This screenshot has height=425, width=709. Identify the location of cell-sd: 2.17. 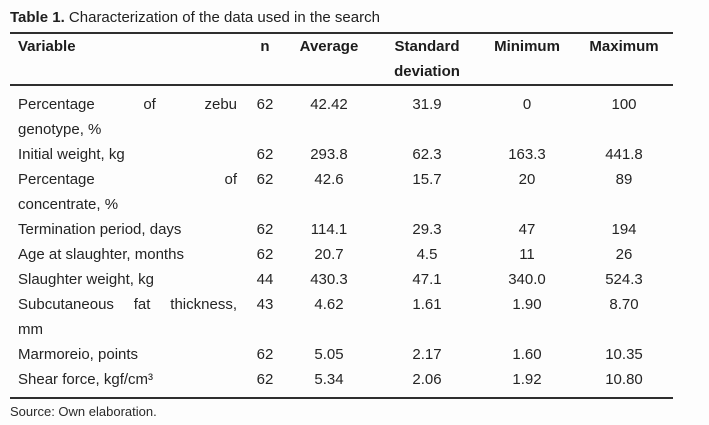
(427, 354).